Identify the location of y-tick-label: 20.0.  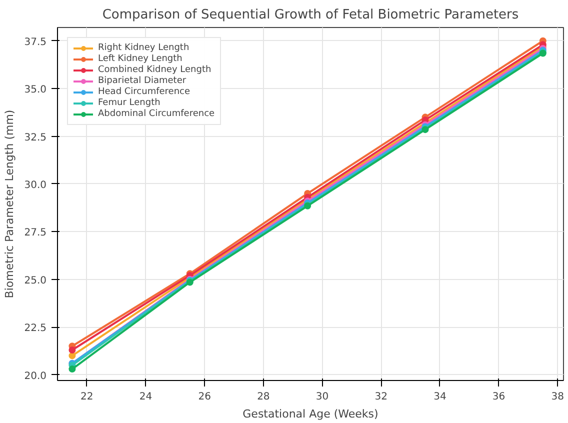
(35, 376).